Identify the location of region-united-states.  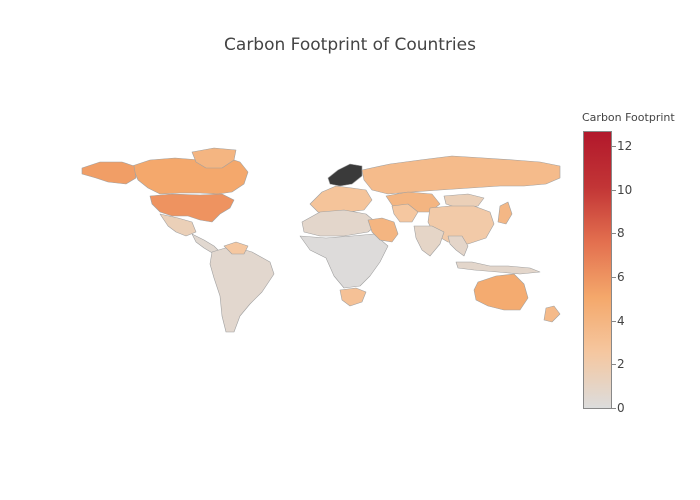
(192, 208).